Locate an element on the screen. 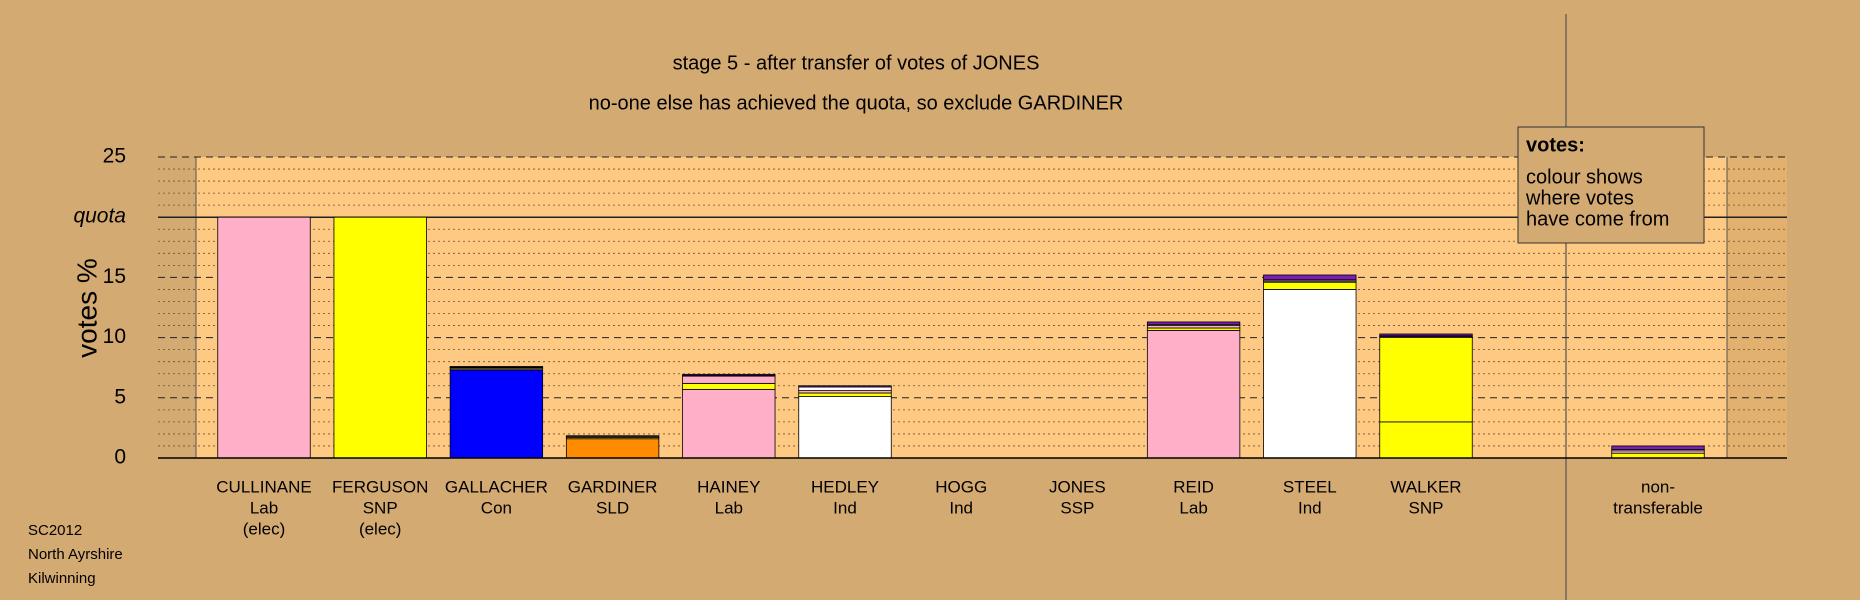 The image size is (1860, 600). x-tick-label: GARDINER is located at coordinates (613, 486).